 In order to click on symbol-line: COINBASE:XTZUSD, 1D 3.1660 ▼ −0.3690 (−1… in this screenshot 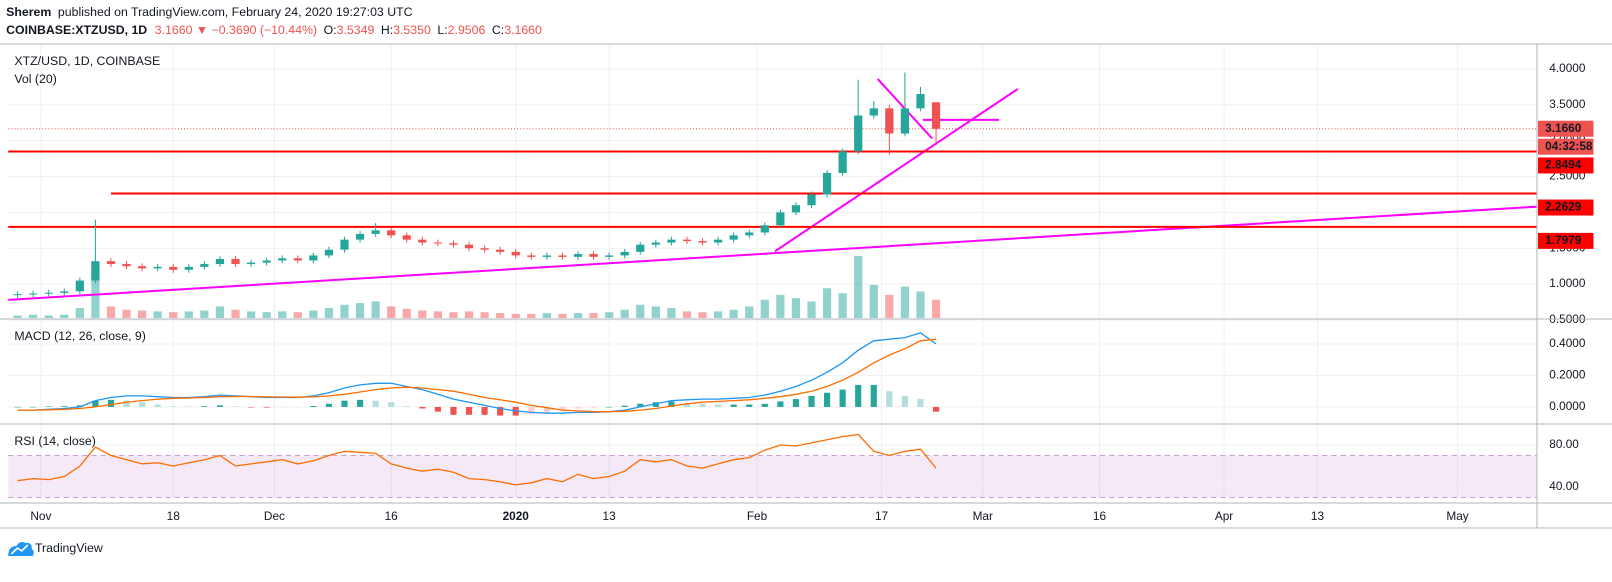, I will do `click(274, 30)`.